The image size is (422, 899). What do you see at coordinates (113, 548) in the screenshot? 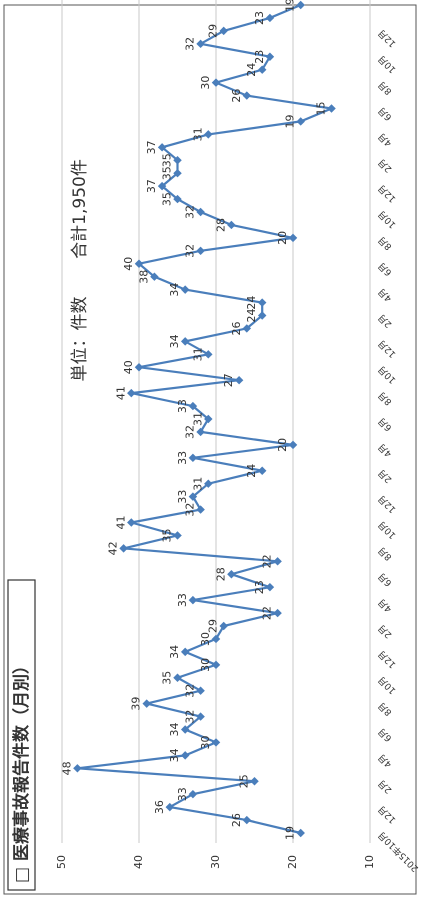
I see `data-label: 42` at bounding box center [113, 548].